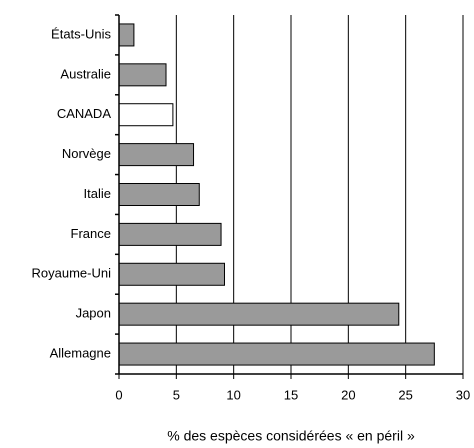 This screenshot has height=448, width=474. Describe the element at coordinates (91, 233) in the screenshot. I see `y-tick-label: France` at that location.